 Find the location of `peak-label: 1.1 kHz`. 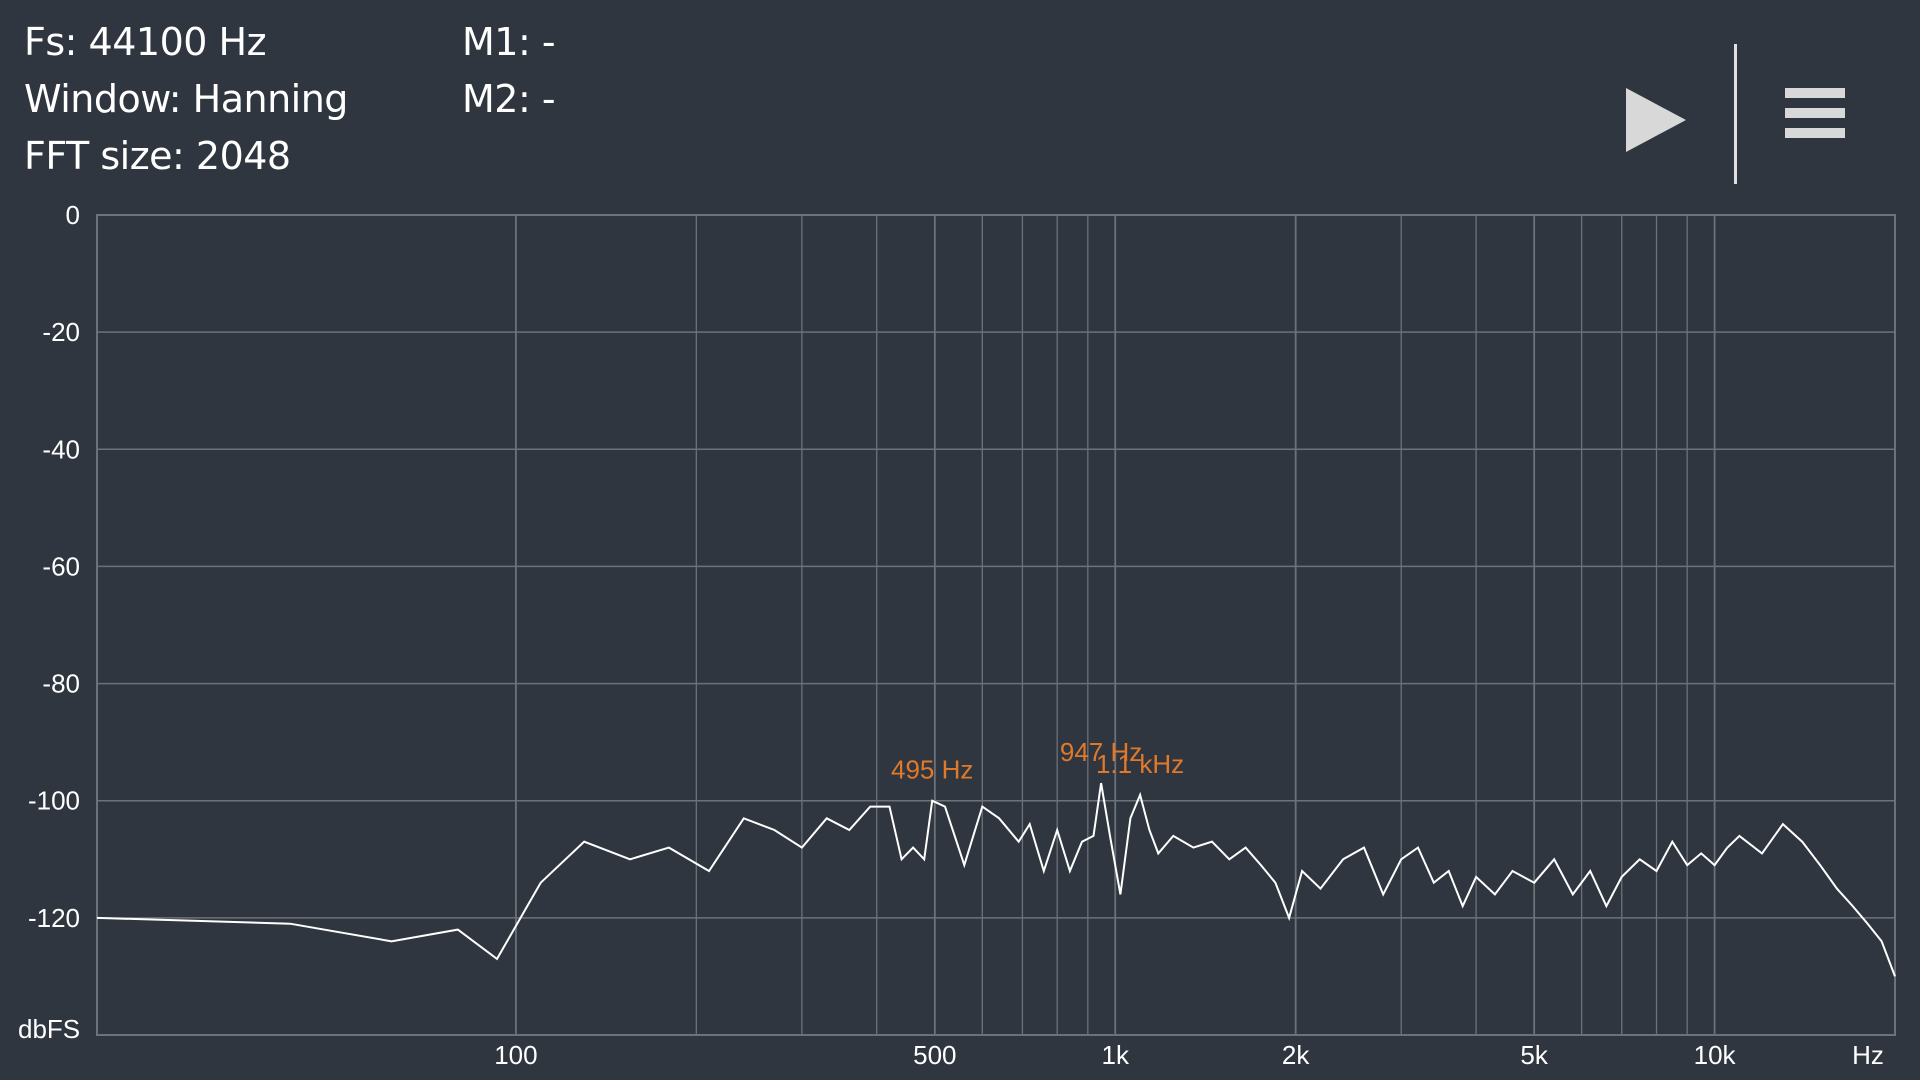

peak-label: 1.1 kHz is located at coordinates (1140, 764).